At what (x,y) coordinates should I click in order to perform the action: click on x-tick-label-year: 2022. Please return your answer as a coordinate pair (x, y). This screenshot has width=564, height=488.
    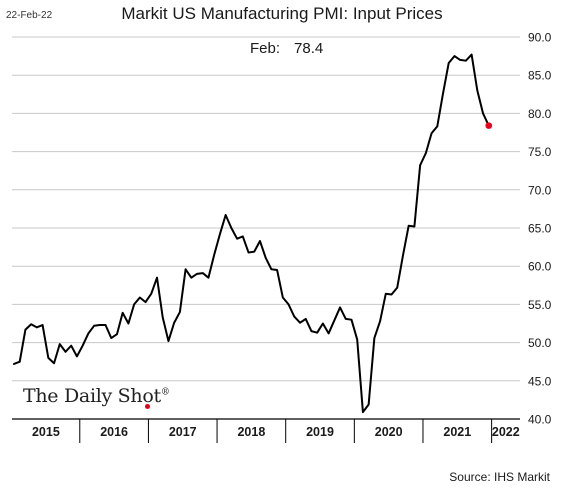
    Looking at the image, I should click on (506, 432).